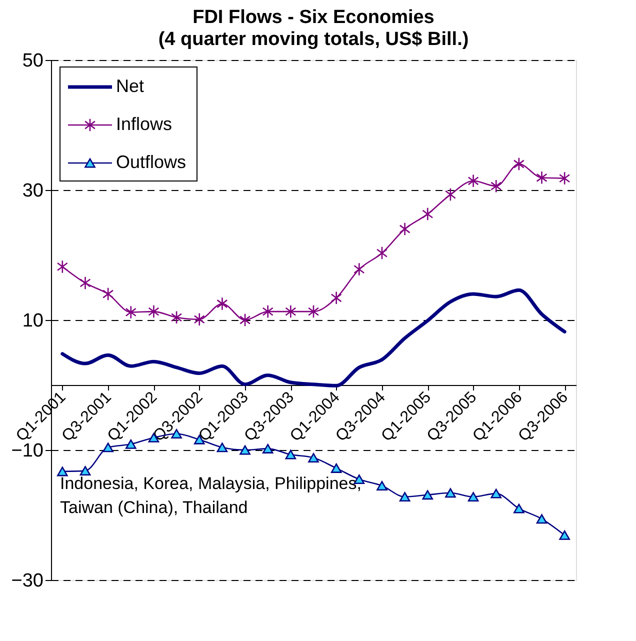 The image size is (636, 641). What do you see at coordinates (33, 61) in the screenshot?
I see `y-tick-label: 50` at bounding box center [33, 61].